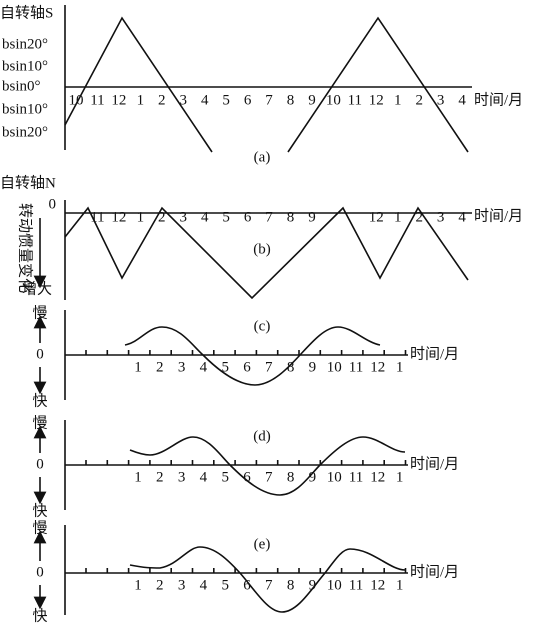  Describe the element at coordinates (28, 182) in the screenshot. I see `axis-title: 自转轴N` at that location.